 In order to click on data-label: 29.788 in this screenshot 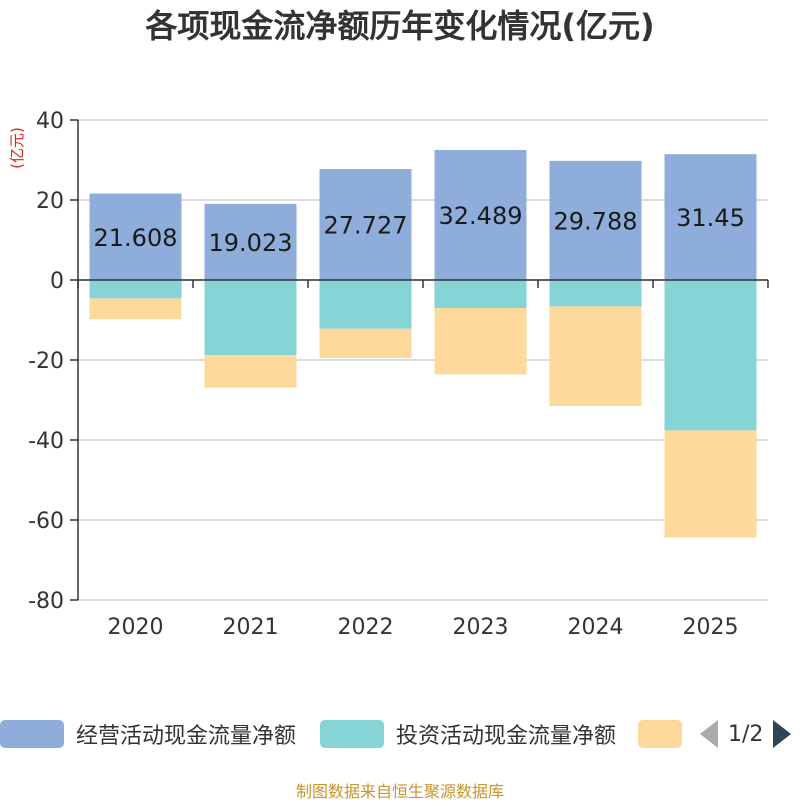, I will do `click(596, 221)`.